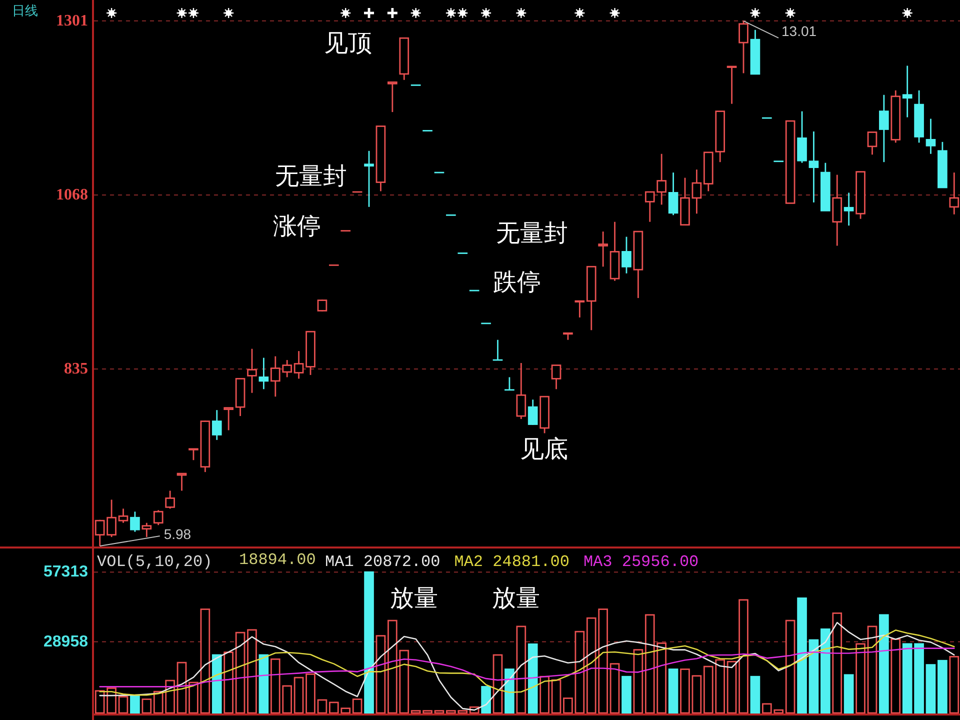 The height and width of the screenshot is (720, 960). I want to click on annotation: 见顶, so click(348, 44).